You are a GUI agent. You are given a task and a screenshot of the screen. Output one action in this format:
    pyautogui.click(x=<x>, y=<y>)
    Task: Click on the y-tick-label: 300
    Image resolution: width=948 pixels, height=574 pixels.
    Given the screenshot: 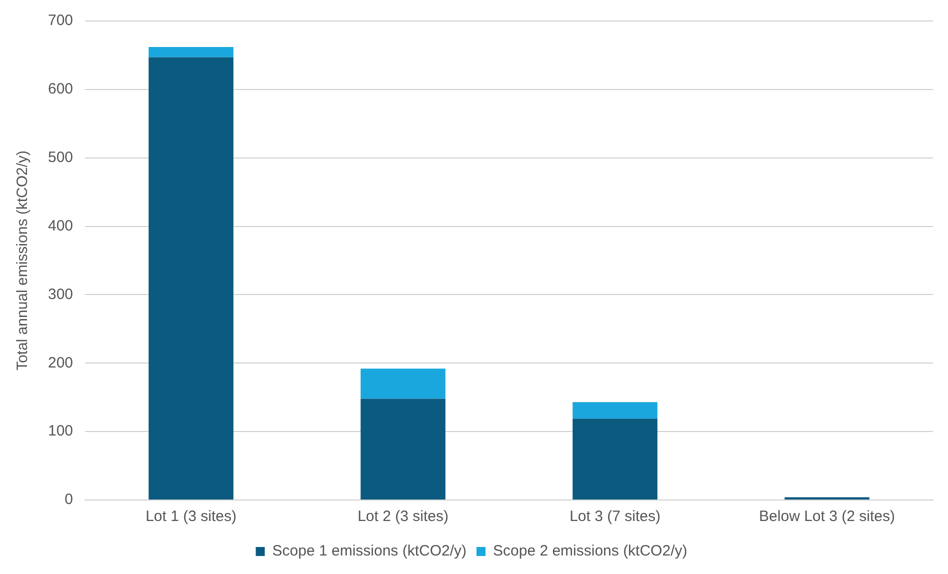 What is the action you would take?
    pyautogui.click(x=61, y=294)
    